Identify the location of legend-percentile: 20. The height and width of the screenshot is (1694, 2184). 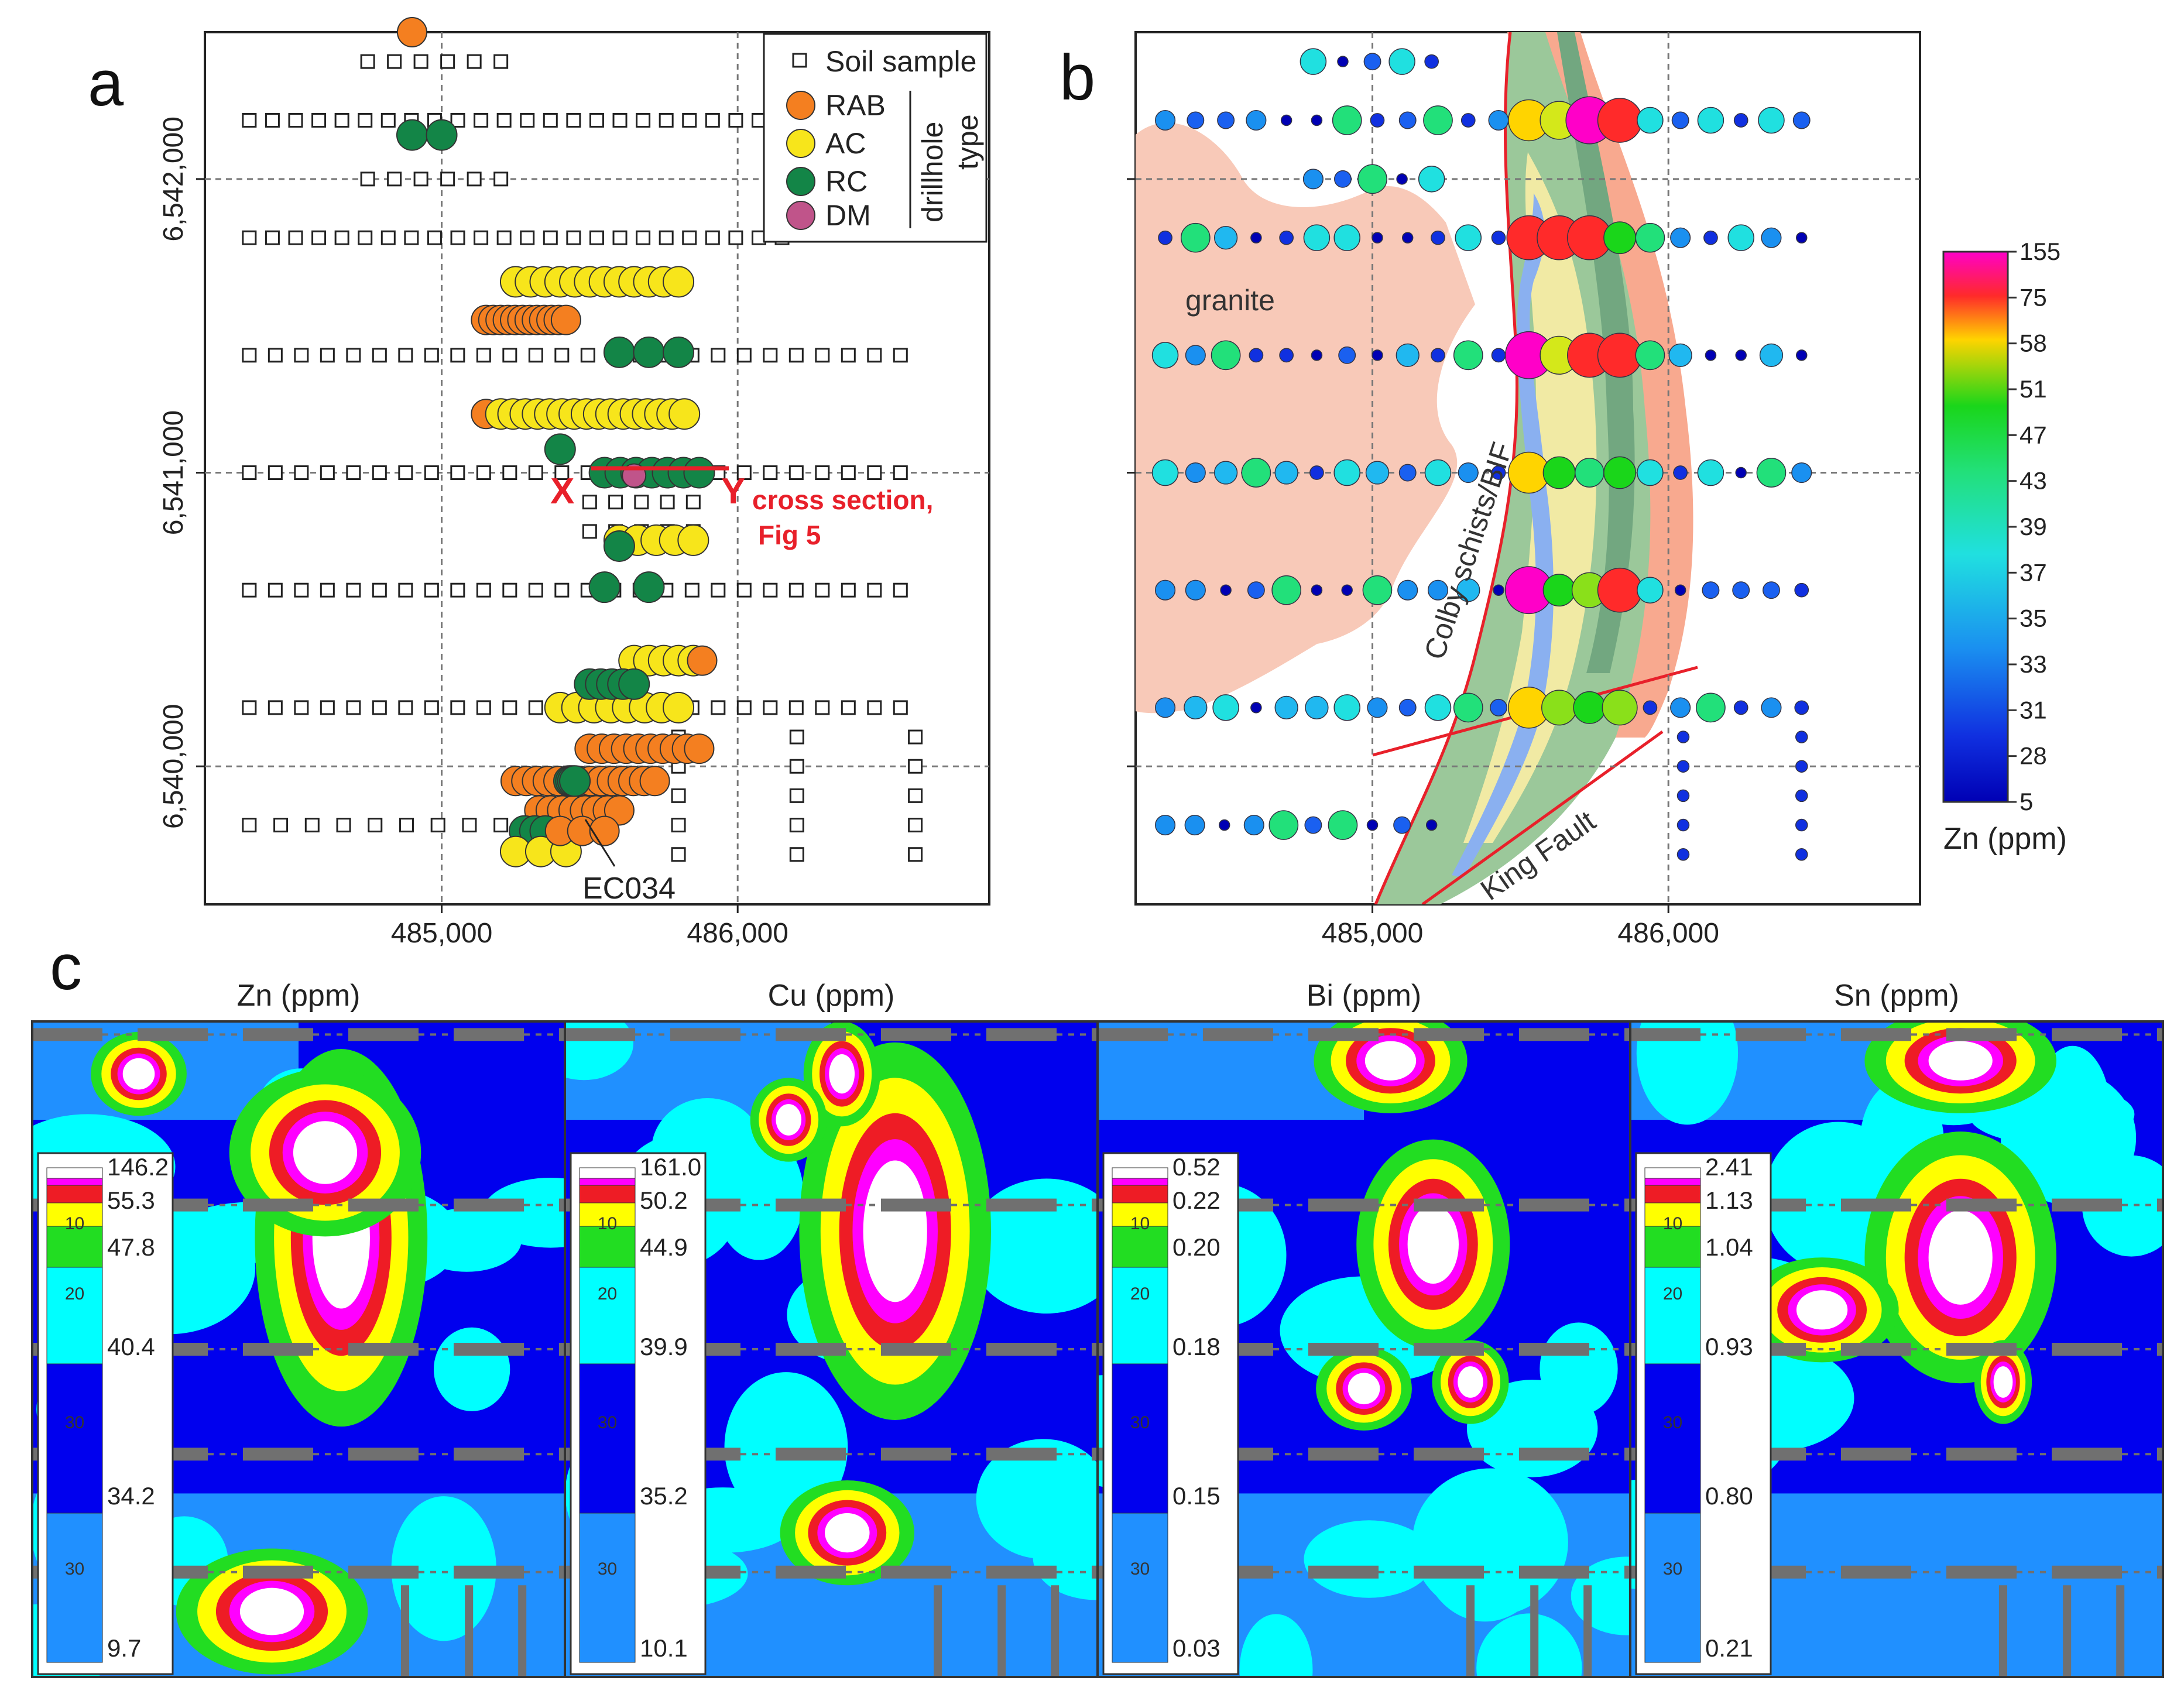
(607, 1294).